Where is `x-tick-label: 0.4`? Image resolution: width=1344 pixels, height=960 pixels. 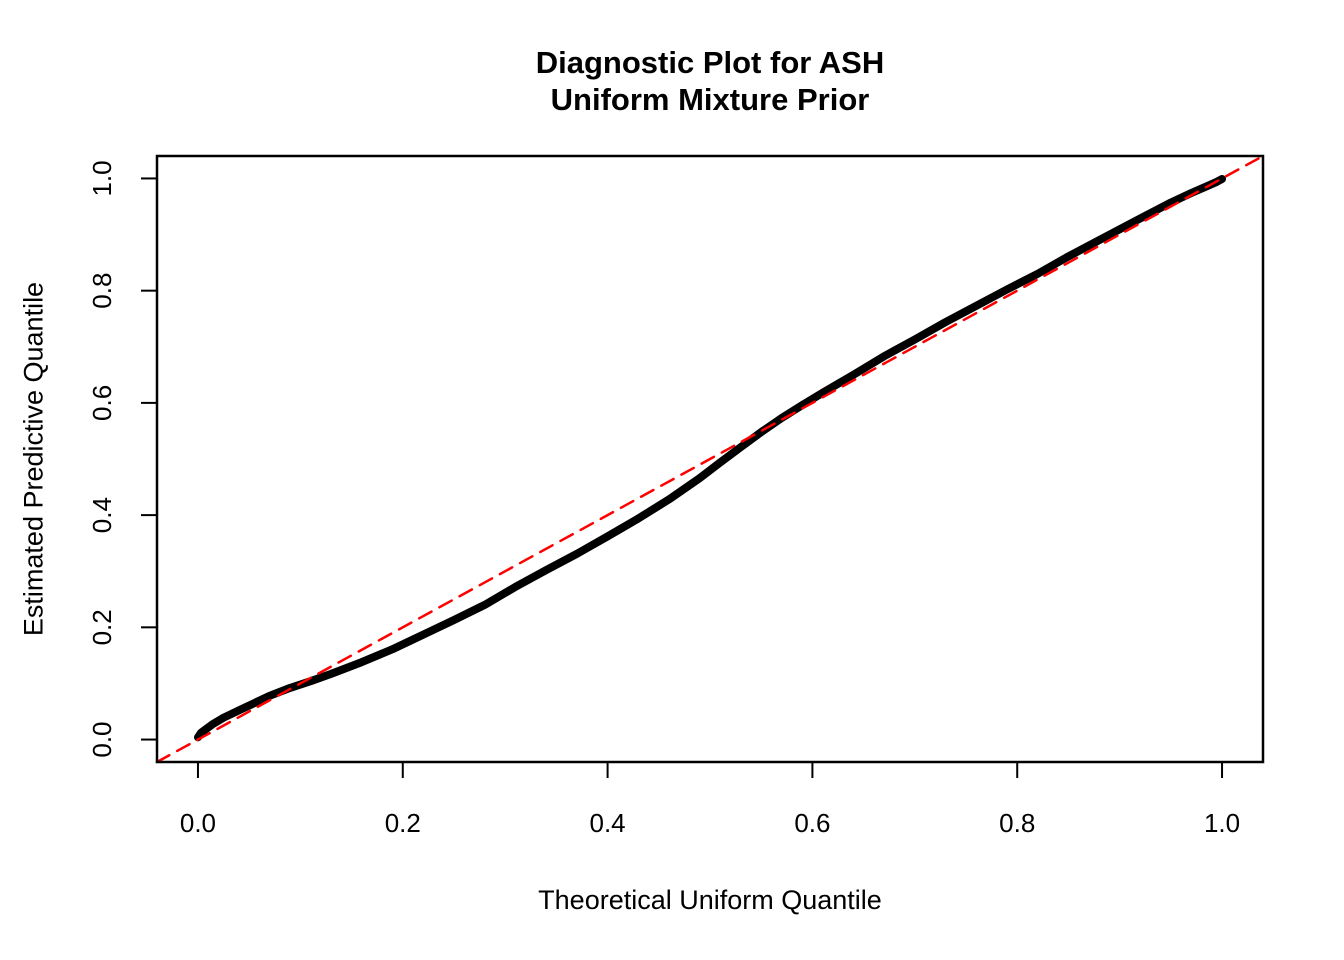 x-tick-label: 0.4 is located at coordinates (608, 823).